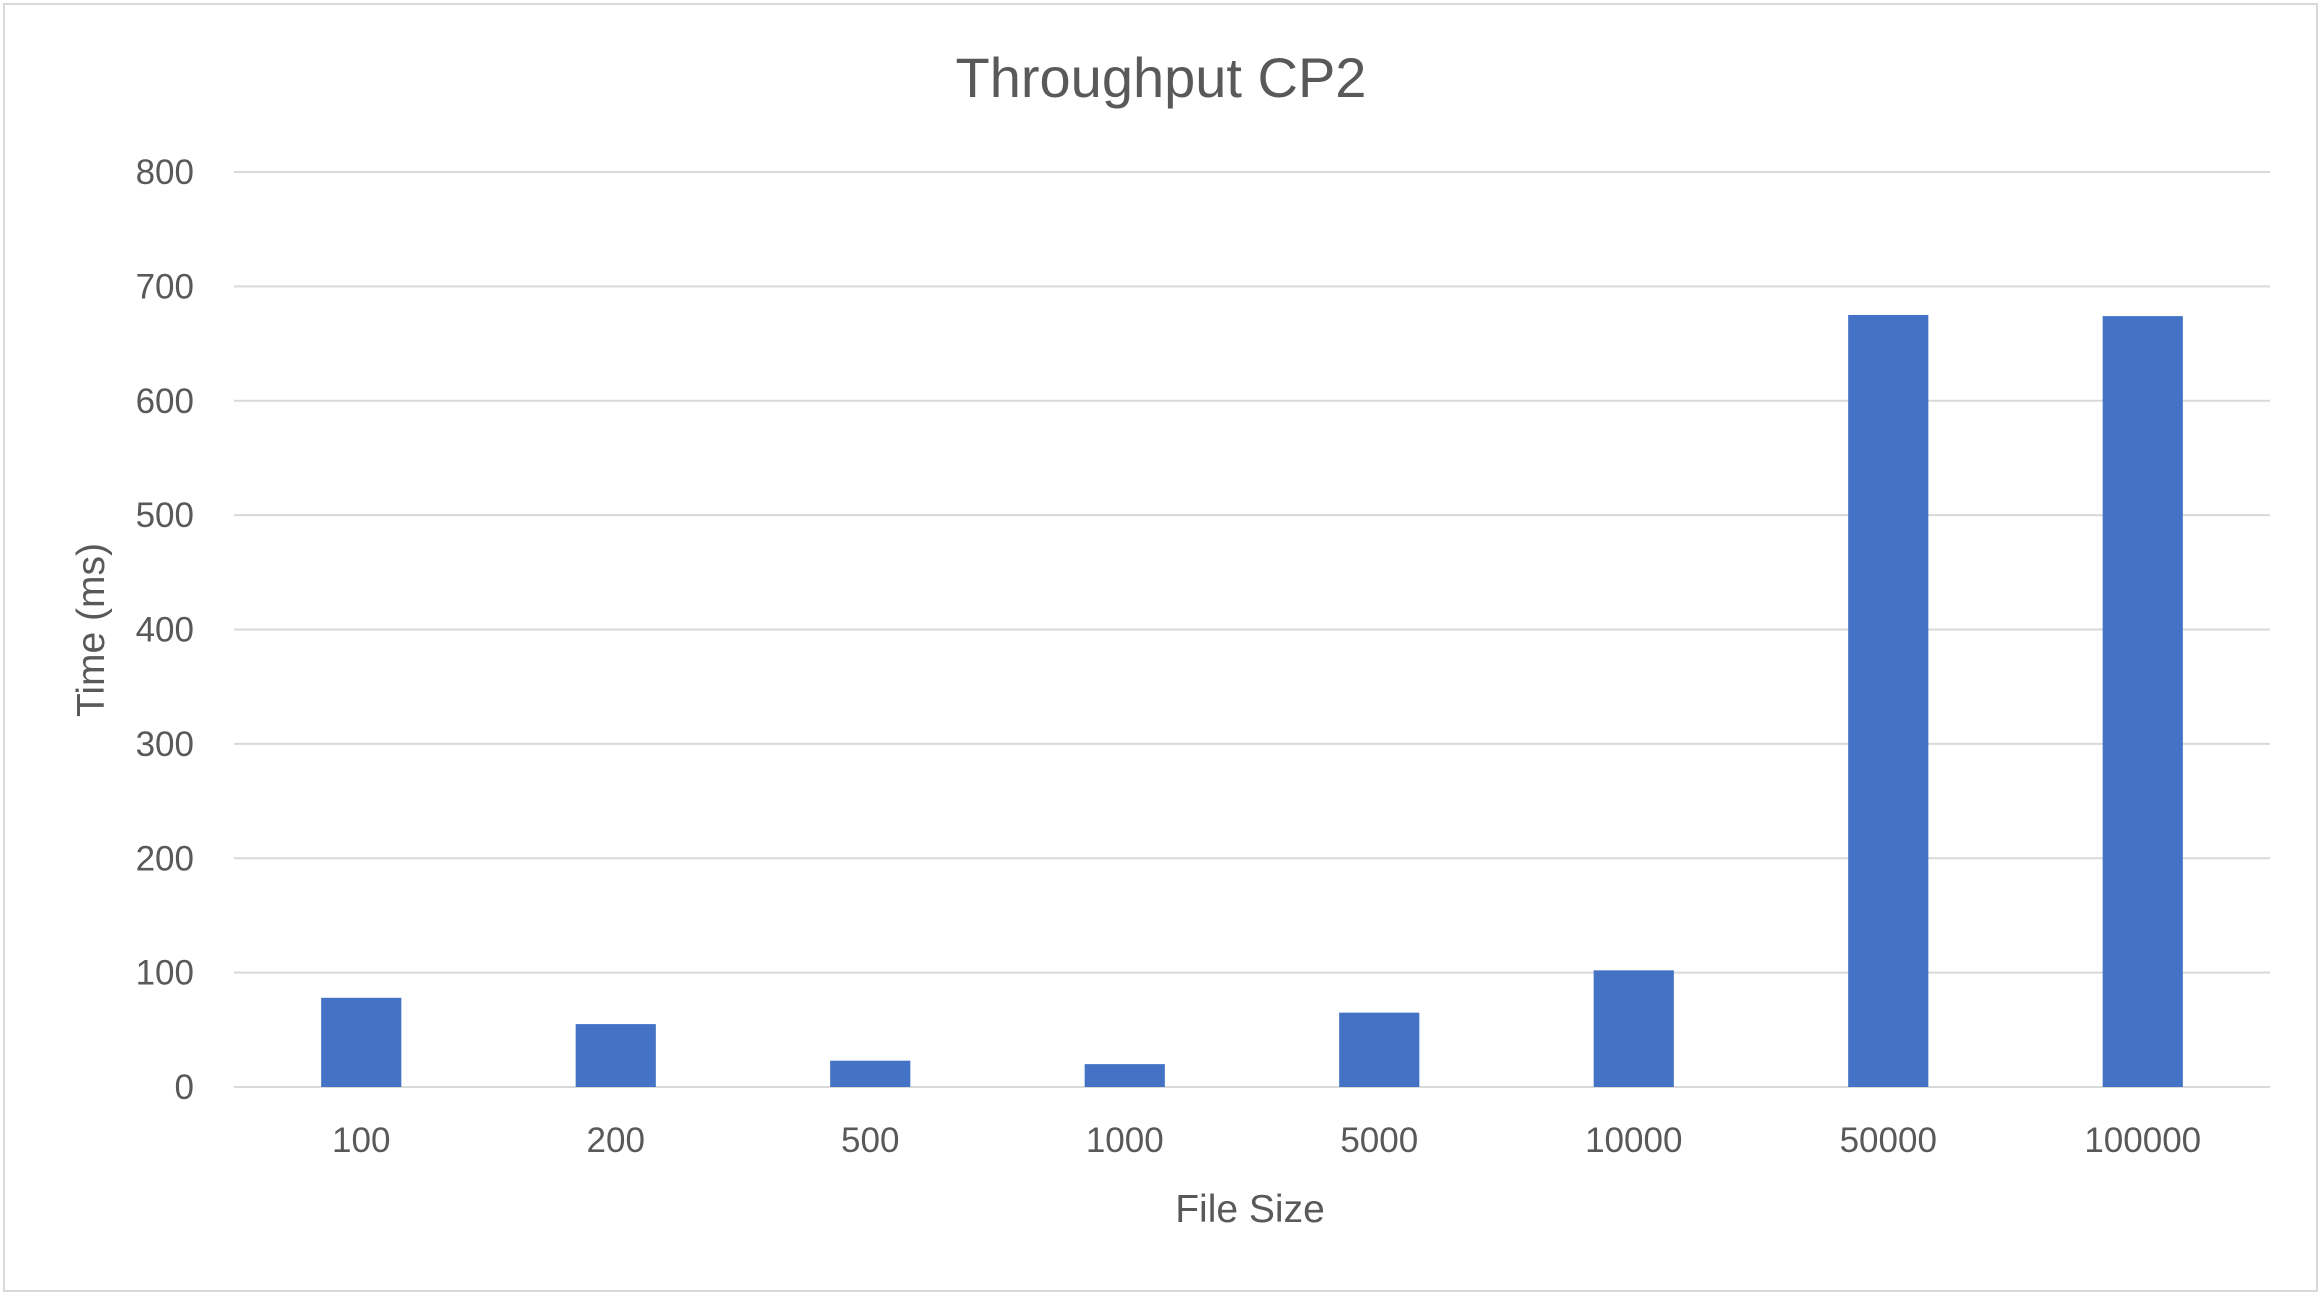 This screenshot has width=2323, height=1297. Describe the element at coordinates (2142, 1140) in the screenshot. I see `x-tick-label-100000: 100000` at that location.